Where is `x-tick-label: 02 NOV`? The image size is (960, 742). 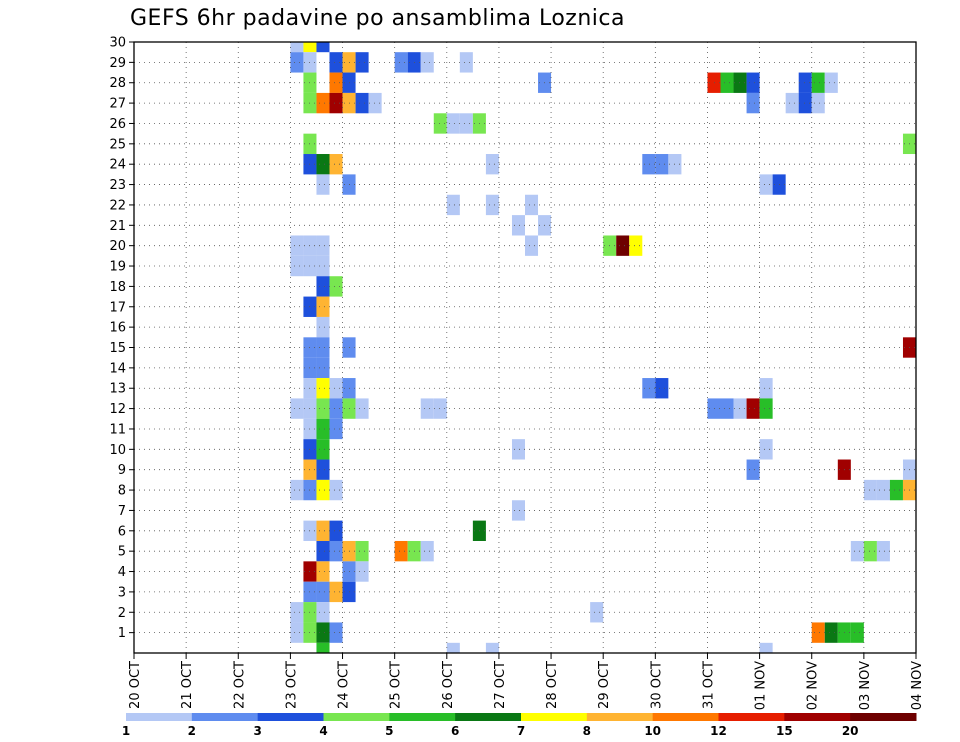
x-tick-label: 02 NOV is located at coordinates (813, 685).